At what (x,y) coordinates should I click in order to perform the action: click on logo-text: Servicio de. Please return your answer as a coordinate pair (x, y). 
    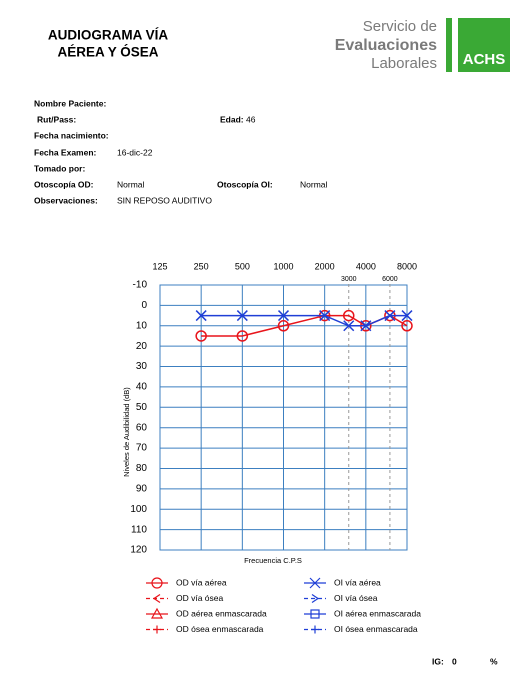
    Looking at the image, I should click on (400, 26).